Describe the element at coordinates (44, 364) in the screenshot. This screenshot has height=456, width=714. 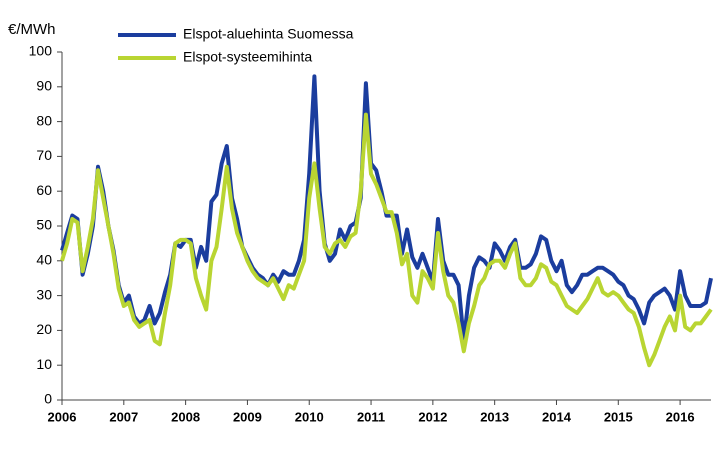
I see `y-tick-label: 10` at that location.